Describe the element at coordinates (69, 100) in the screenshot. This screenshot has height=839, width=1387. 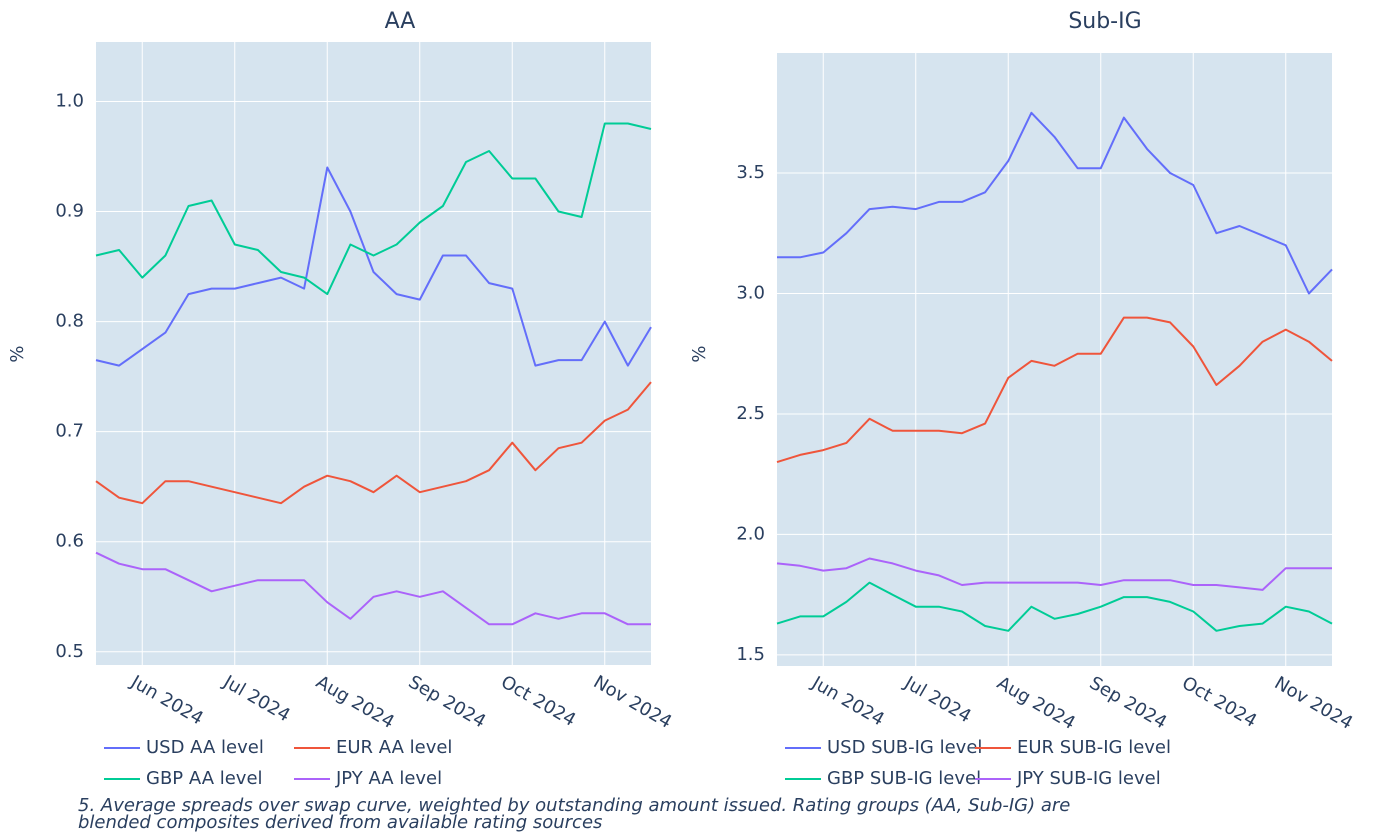
I see `y-tick-label: 1.0` at that location.